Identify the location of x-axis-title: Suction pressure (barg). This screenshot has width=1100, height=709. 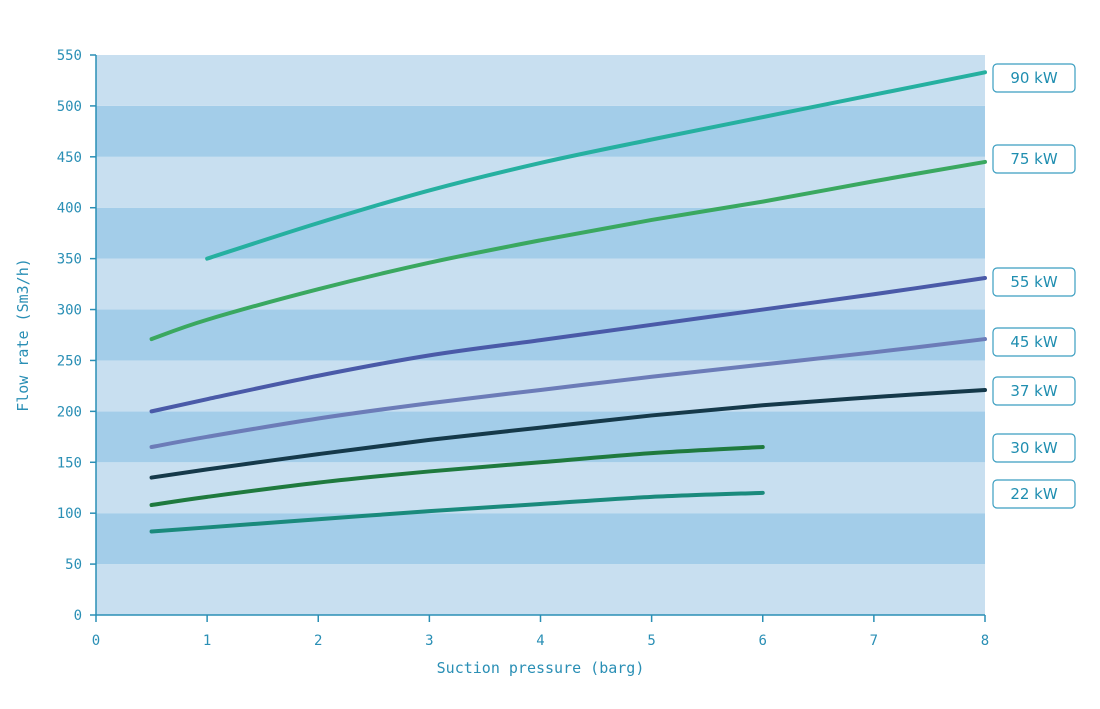
(541, 668).